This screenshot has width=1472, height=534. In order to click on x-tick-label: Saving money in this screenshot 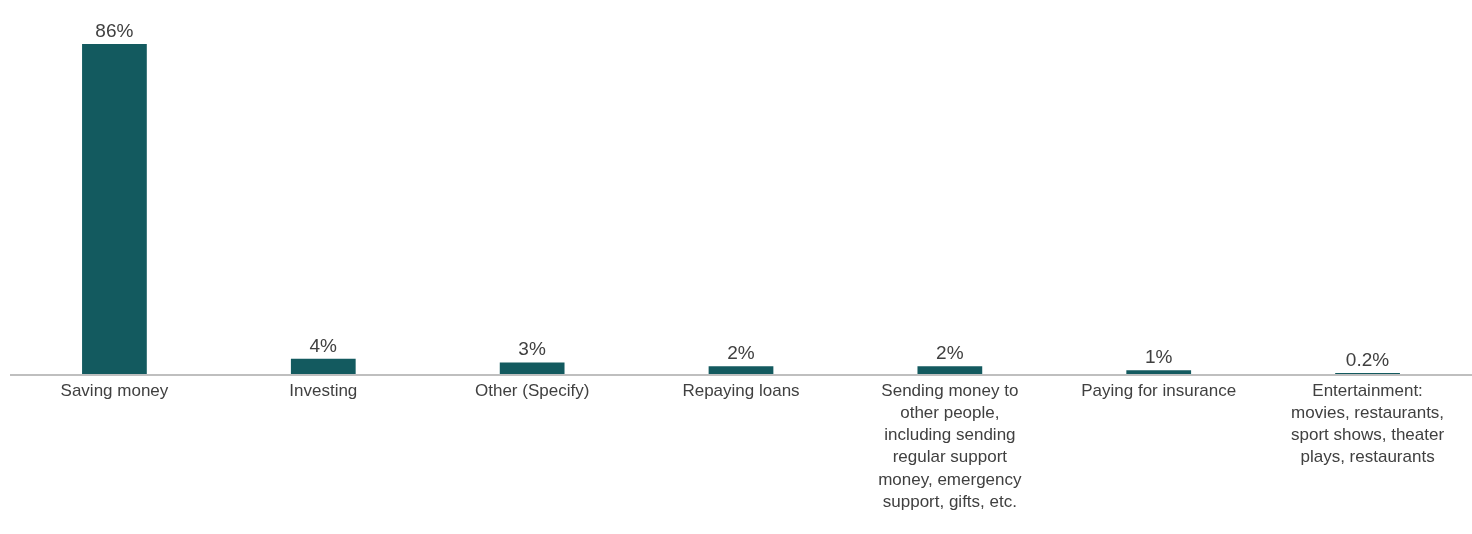, I will do `click(114, 391)`.